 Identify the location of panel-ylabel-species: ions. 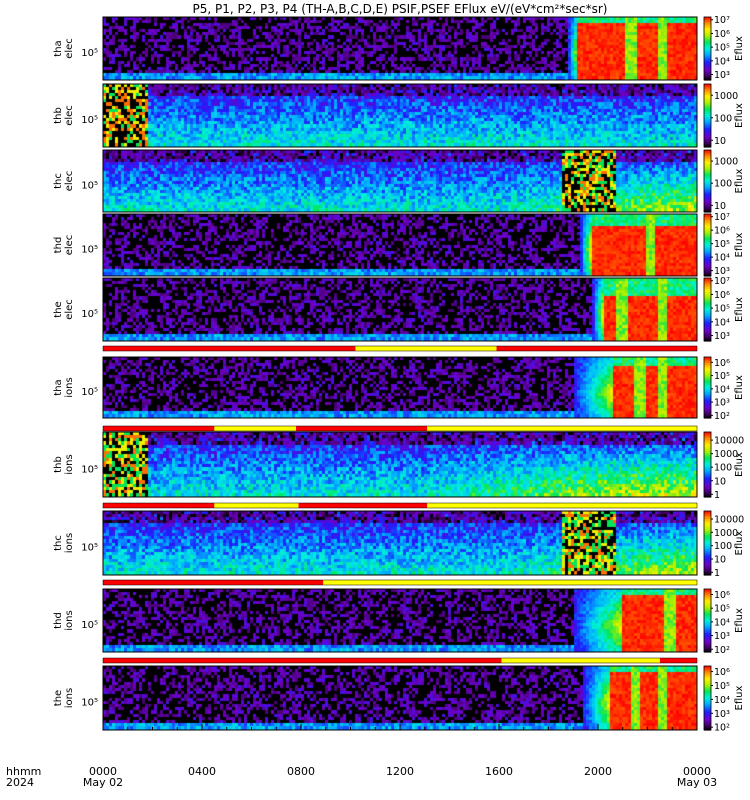
(69, 698).